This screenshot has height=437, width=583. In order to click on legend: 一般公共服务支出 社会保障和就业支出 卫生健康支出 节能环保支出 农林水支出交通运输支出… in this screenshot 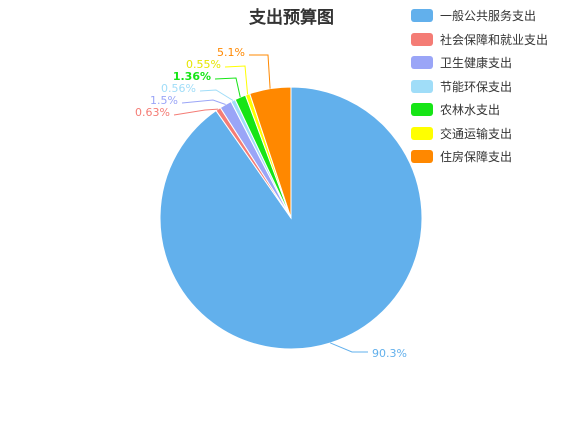, I will do `click(497, 86)`.